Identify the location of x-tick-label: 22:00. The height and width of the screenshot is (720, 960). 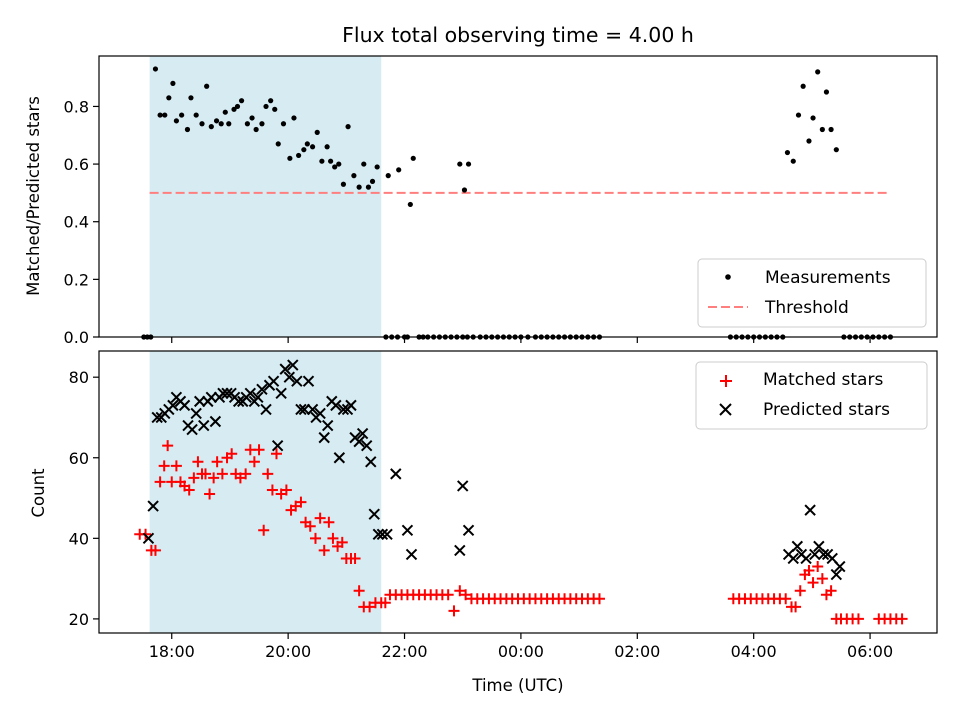
(404, 651).